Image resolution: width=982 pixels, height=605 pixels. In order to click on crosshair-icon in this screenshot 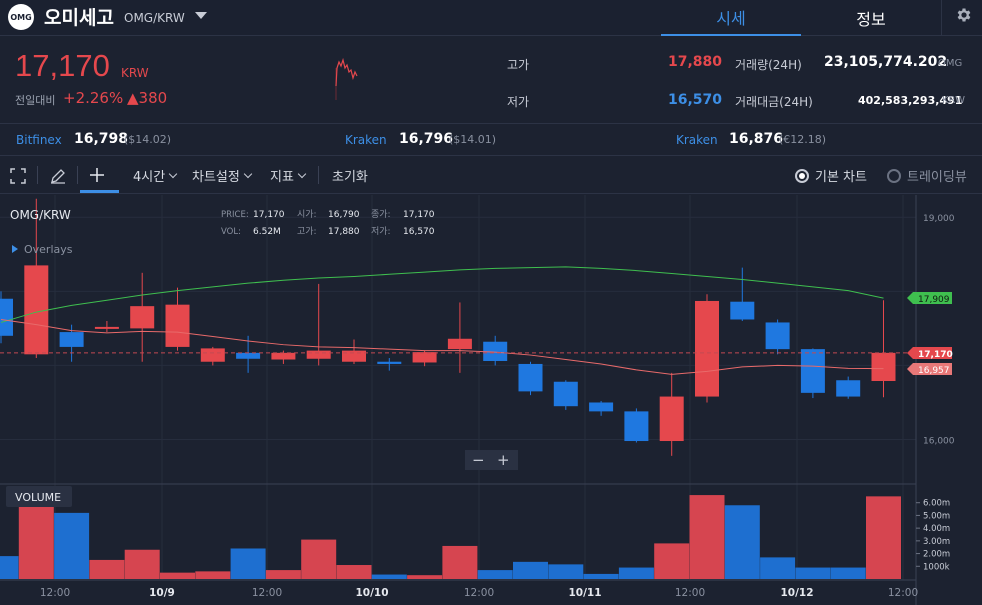, I will do `click(97, 175)`.